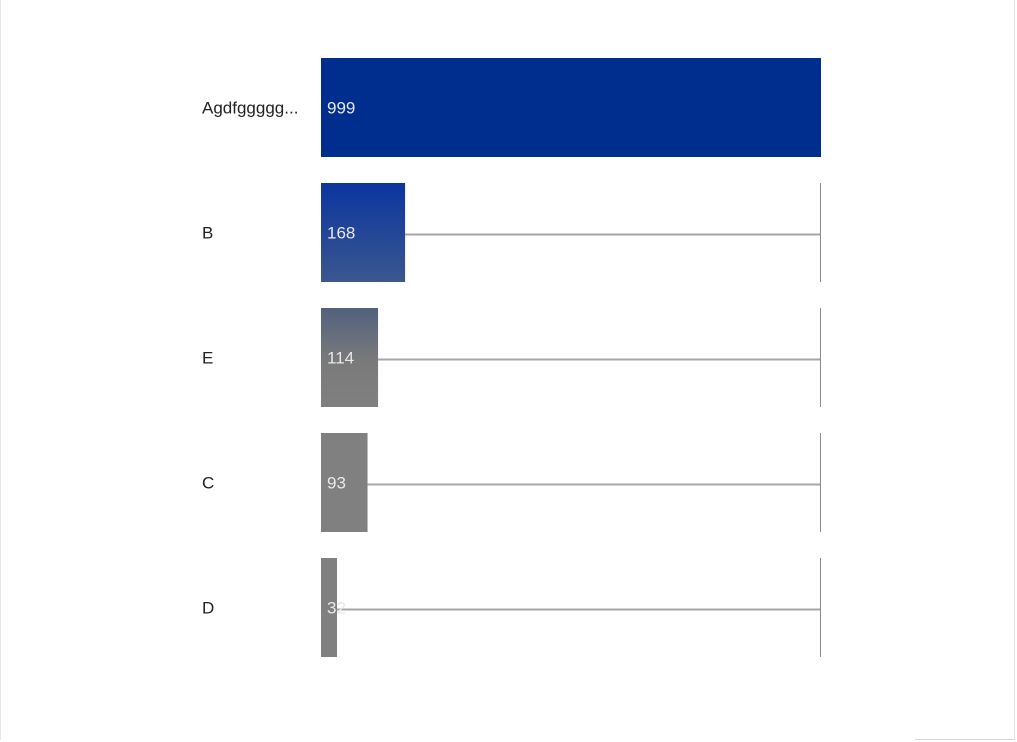 The width and height of the screenshot is (1017, 742). Describe the element at coordinates (208, 483) in the screenshot. I see `category-label: C` at that location.